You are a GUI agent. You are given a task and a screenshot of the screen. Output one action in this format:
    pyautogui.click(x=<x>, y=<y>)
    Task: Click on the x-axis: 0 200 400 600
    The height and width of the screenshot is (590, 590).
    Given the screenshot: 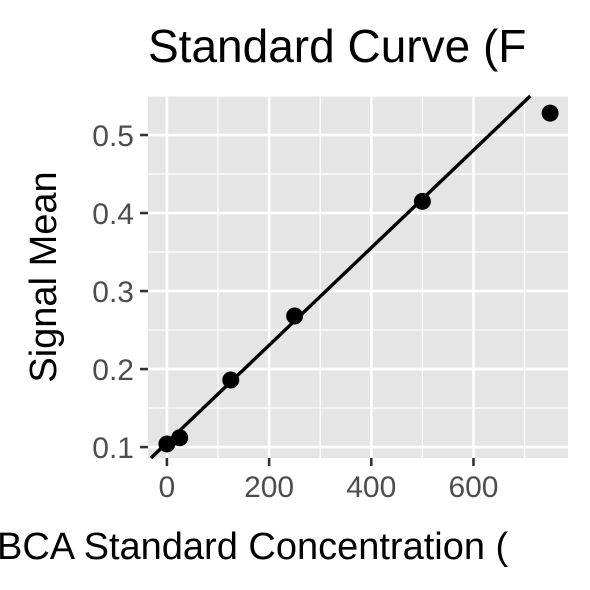 What is the action you would take?
    pyautogui.click(x=329, y=481)
    